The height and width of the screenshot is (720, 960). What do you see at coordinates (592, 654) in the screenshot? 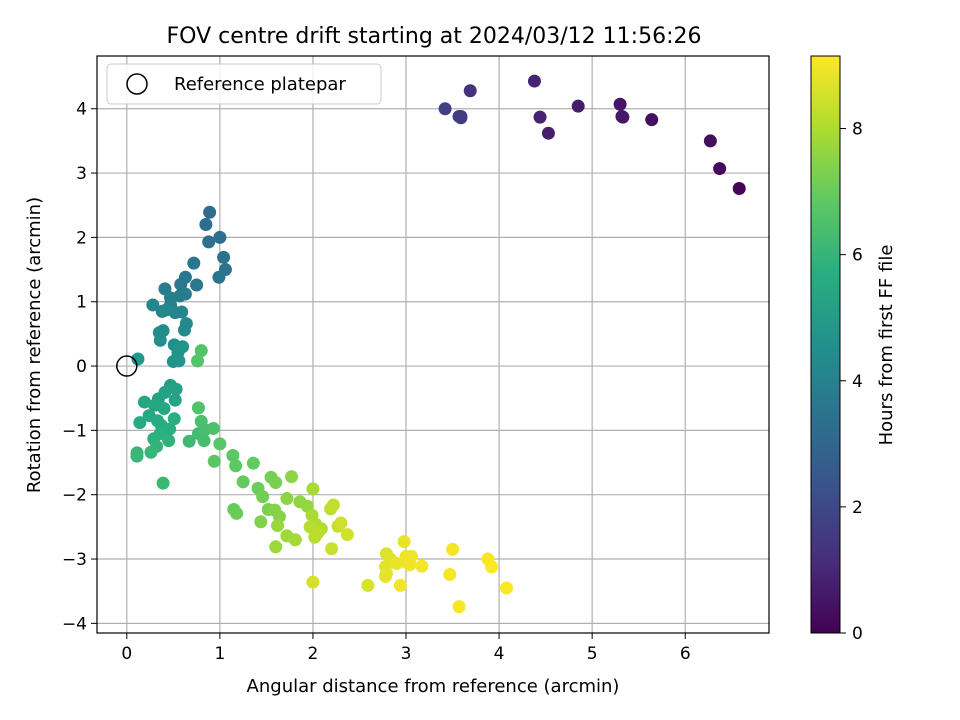
I see `x-tick-label: 5` at bounding box center [592, 654].